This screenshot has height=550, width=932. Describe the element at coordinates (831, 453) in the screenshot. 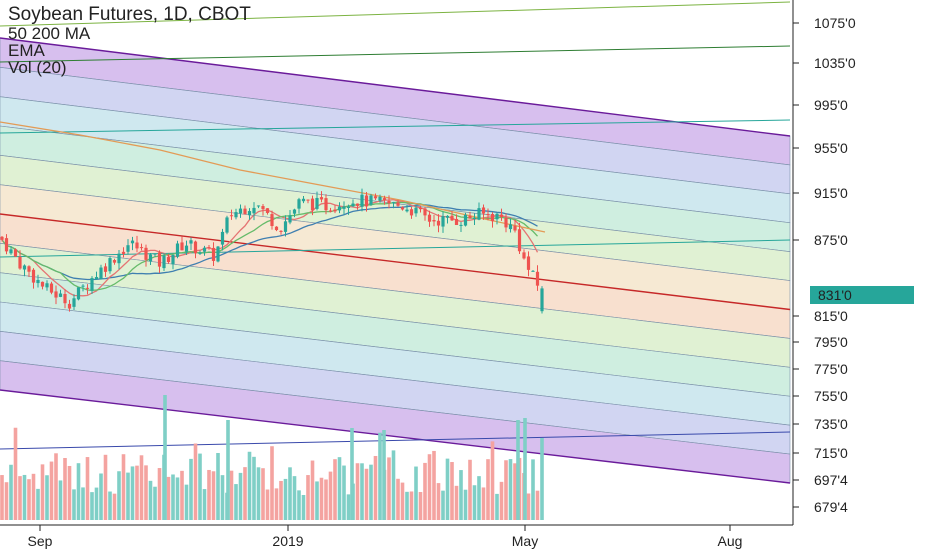

I see `price-tick-label: 715'0` at that location.